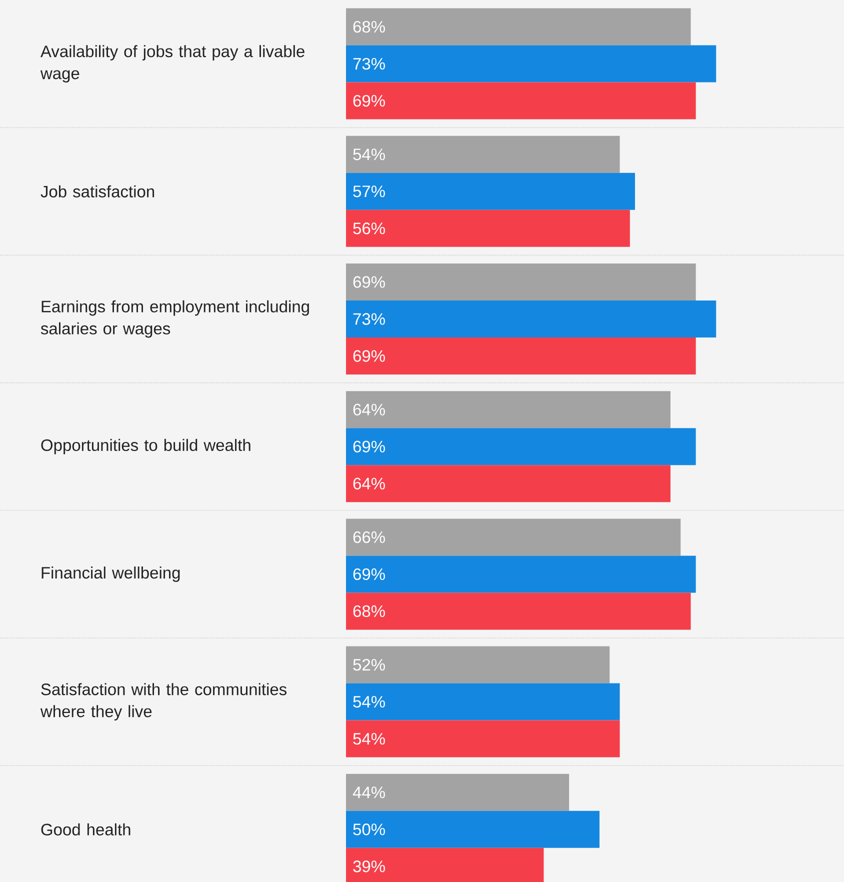 The image size is (844, 882). What do you see at coordinates (172, 63) in the screenshot?
I see `y-tick-label: Availability of jobs that pay a livable wage` at bounding box center [172, 63].